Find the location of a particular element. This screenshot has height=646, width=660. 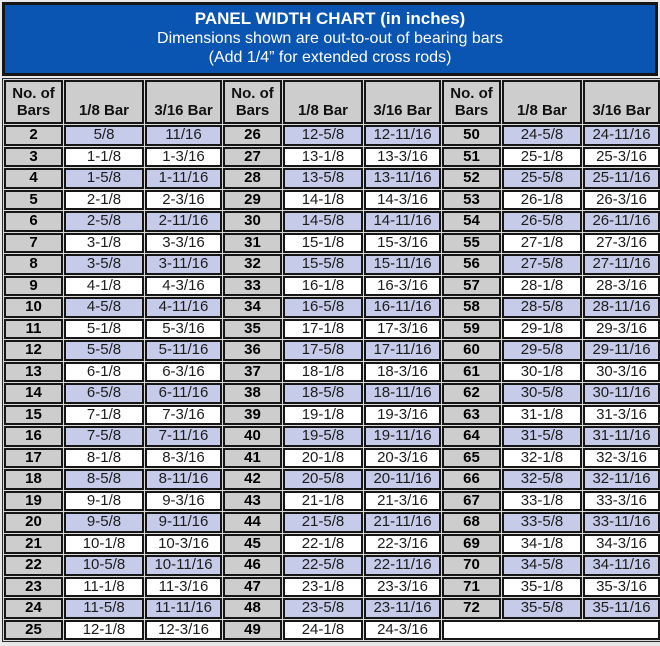

width-eighth-bar-cell: 4-5/8 is located at coordinates (104, 307).